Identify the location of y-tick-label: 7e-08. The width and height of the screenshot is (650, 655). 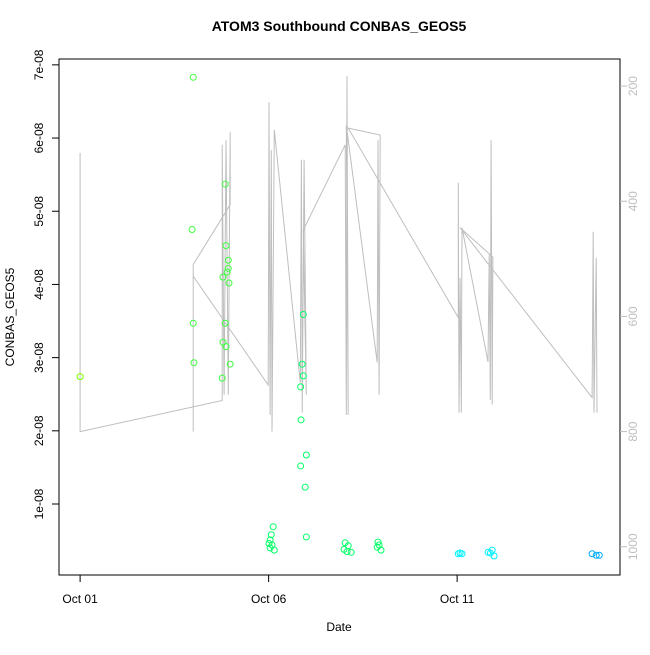
(39, 64).